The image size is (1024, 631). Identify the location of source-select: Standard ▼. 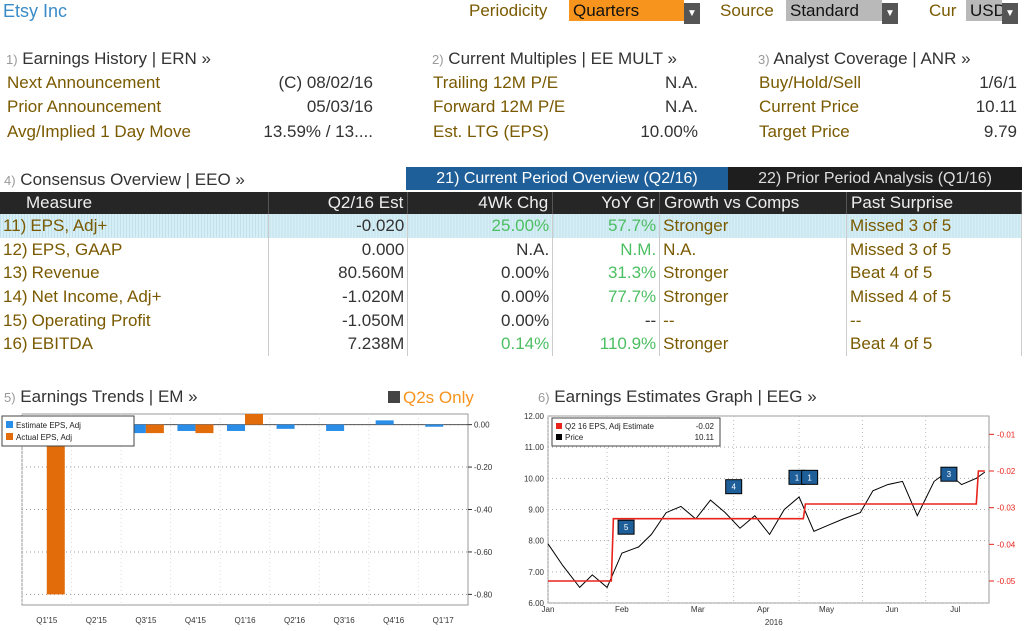
(842, 12).